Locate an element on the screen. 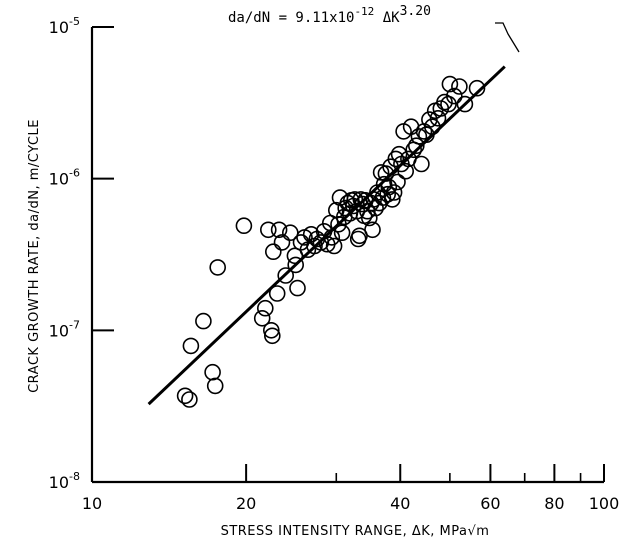  y-axis-title: CRACK GROWTH RATE, da/dN, m/CYCLE is located at coordinates (34, 256).